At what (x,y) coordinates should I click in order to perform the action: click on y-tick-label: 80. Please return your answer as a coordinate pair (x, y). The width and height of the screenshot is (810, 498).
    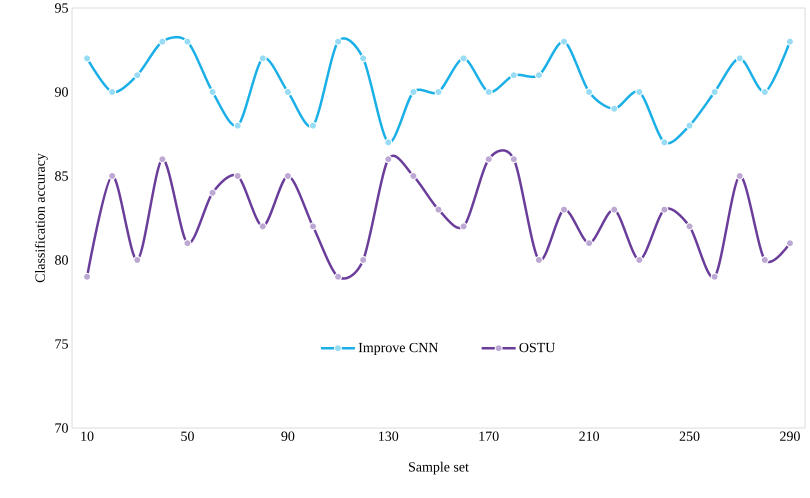
    Looking at the image, I should click on (61, 260).